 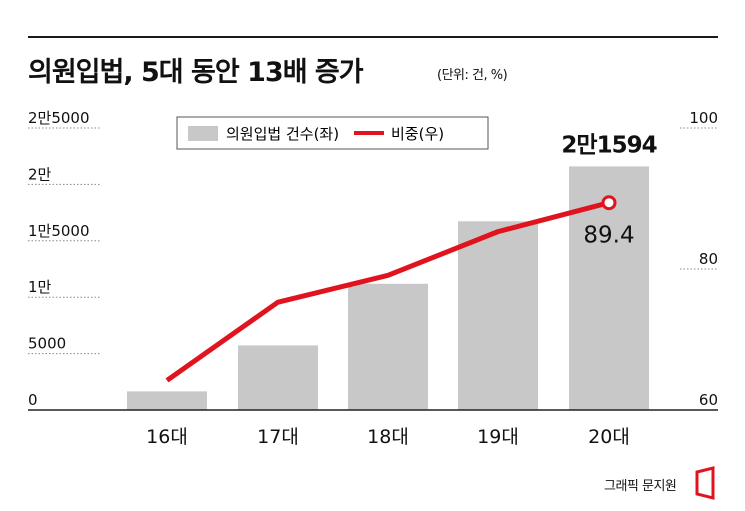 What do you see at coordinates (388, 346) in the screenshot?
I see `bar-18대` at bounding box center [388, 346].